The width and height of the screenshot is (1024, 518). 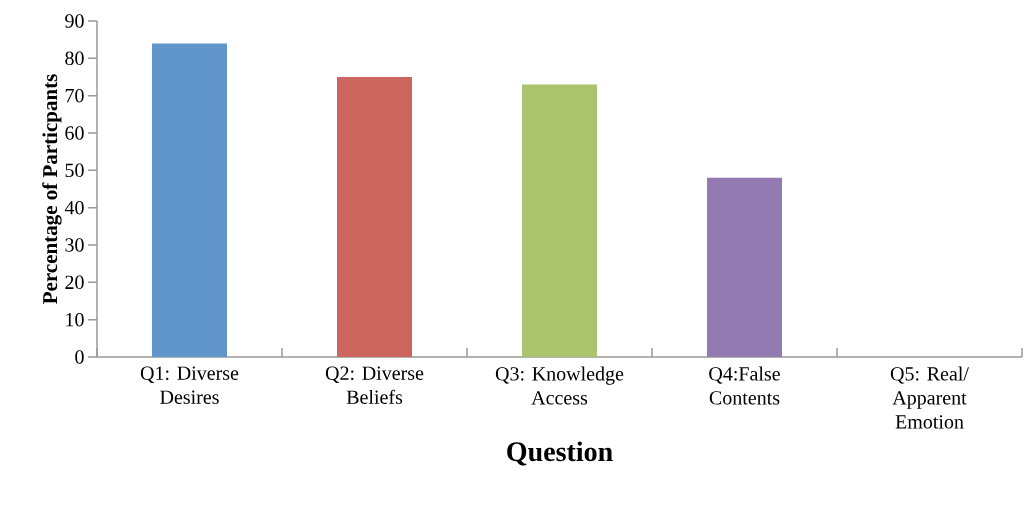 What do you see at coordinates (79, 357) in the screenshot?
I see `y-tick-label: 0` at bounding box center [79, 357].